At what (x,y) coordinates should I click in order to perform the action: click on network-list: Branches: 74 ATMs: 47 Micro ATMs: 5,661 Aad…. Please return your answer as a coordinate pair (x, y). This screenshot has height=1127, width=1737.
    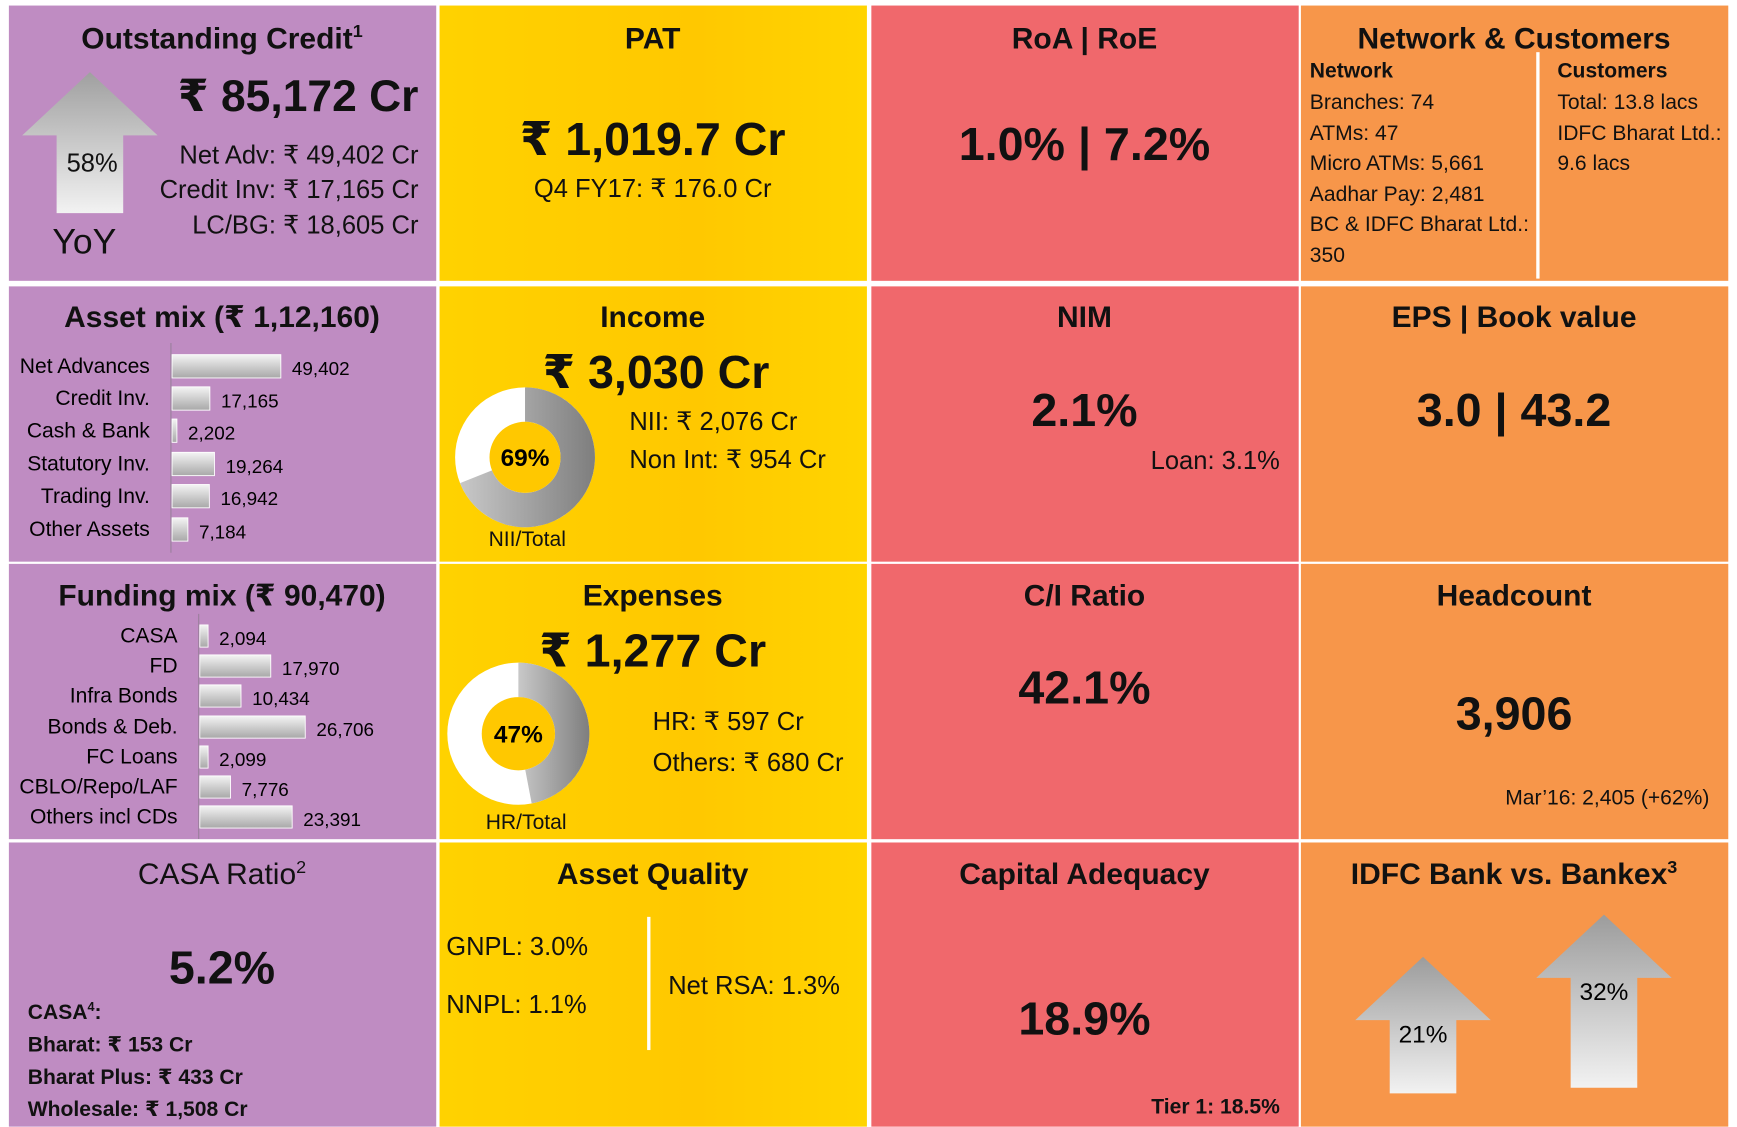
    Looking at the image, I should click on (1421, 179).